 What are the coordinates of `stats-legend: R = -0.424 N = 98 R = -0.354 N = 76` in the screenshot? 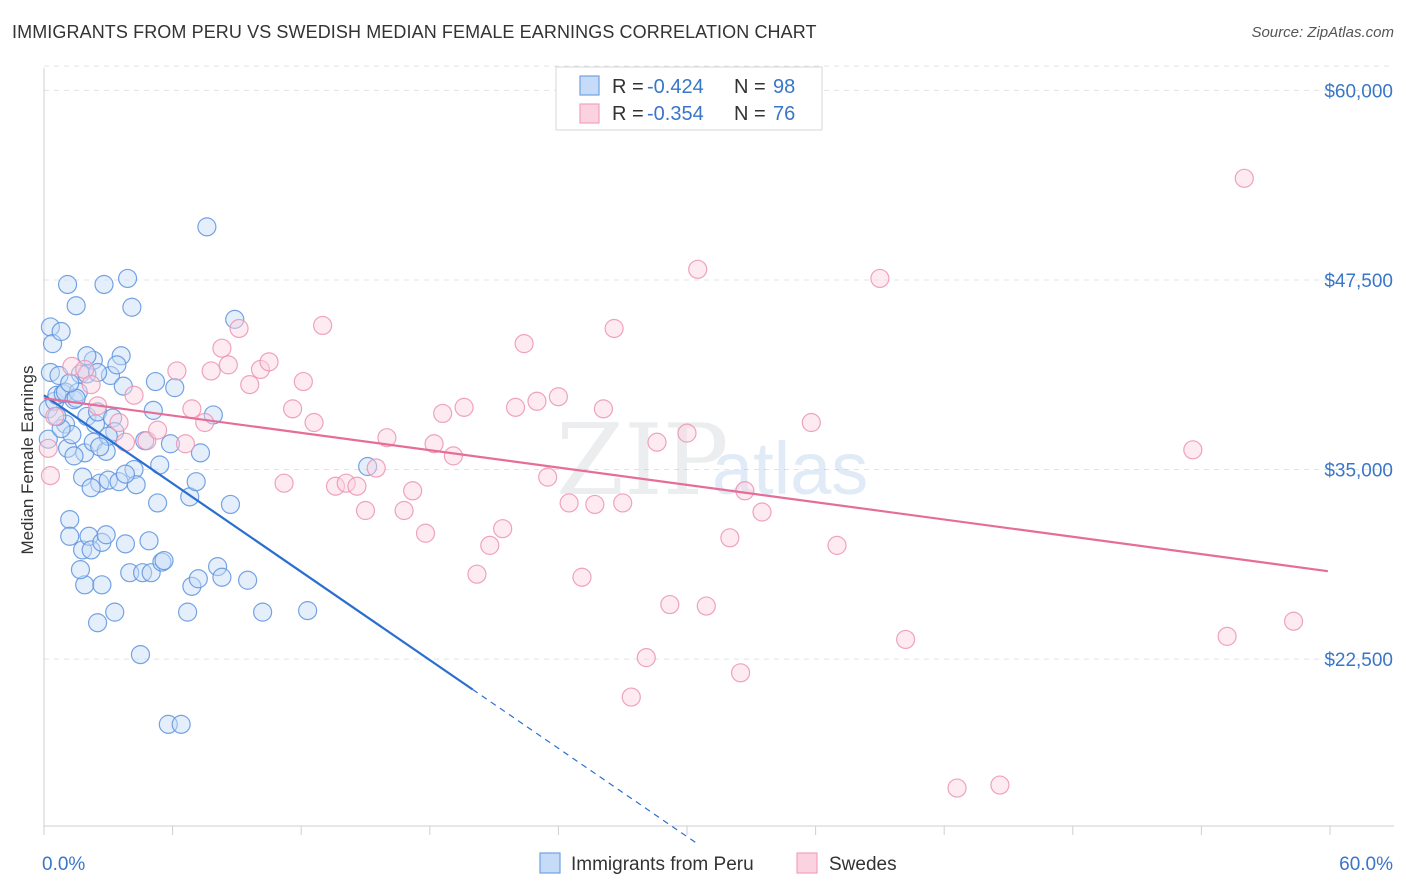 It's located at (689, 98).